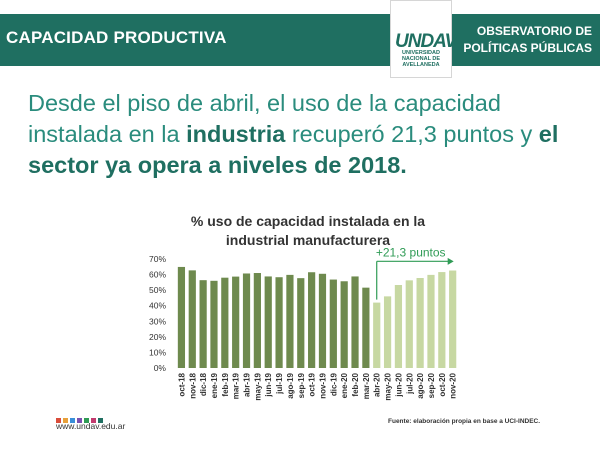  What do you see at coordinates (426, 41) in the screenshot?
I see `logo-mark: UNDAV` at bounding box center [426, 41].